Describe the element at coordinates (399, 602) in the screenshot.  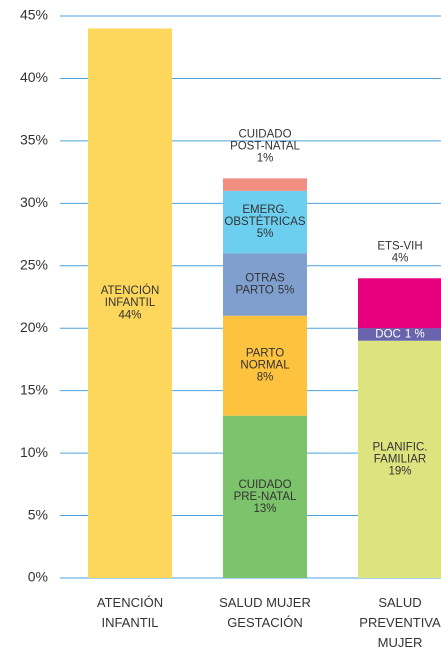
I see `text-line: SALUD` at that location.